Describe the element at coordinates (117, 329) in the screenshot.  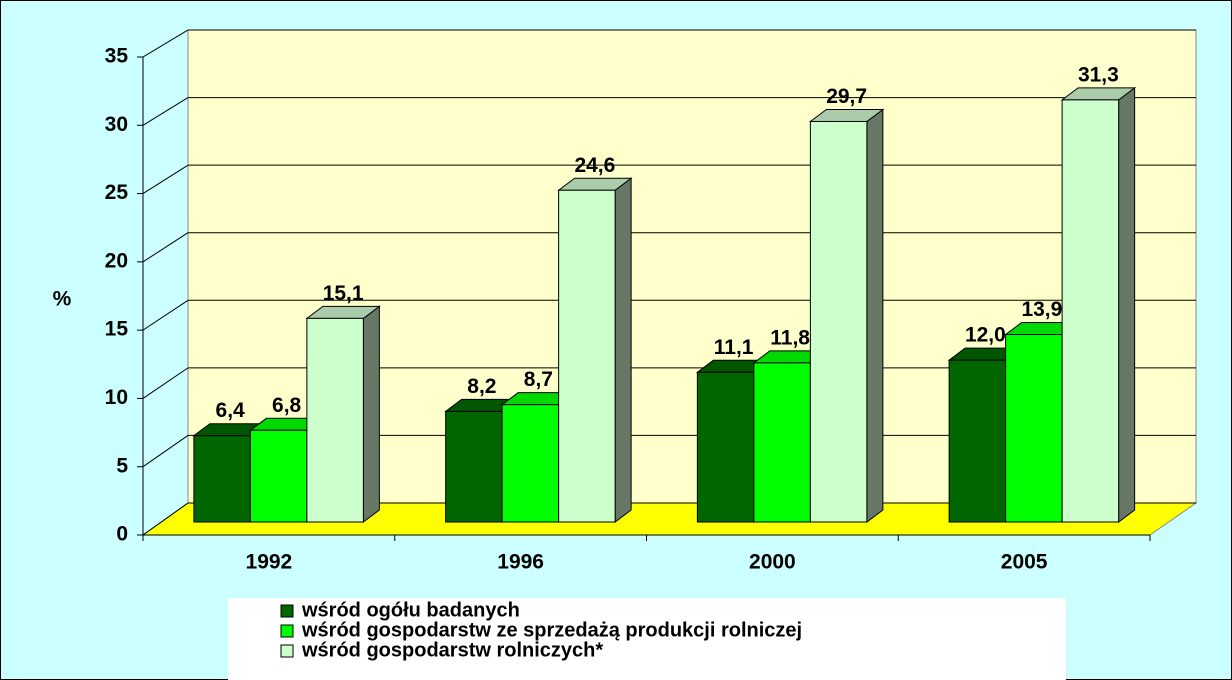
I see `y-tick-label: 15` at that location.